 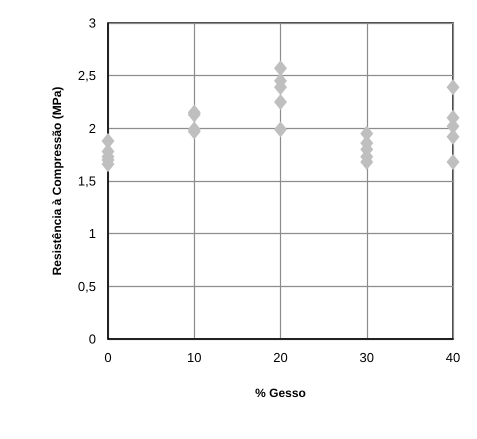 I want to click on y-tick-label: 1,5, so click(x=87, y=181).